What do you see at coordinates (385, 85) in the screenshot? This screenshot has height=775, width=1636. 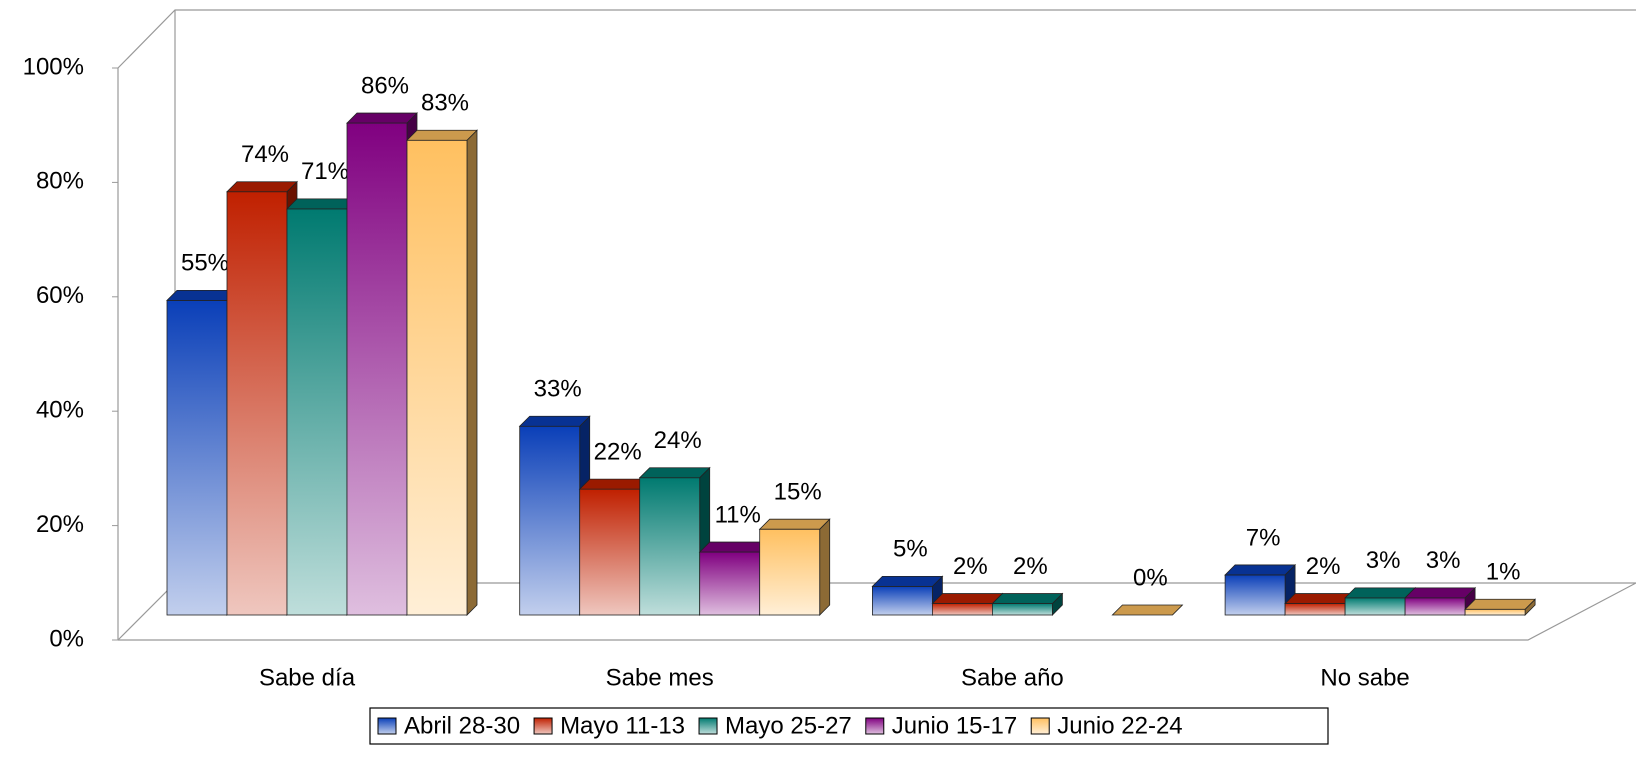 I see `data-label: 86%` at bounding box center [385, 85].